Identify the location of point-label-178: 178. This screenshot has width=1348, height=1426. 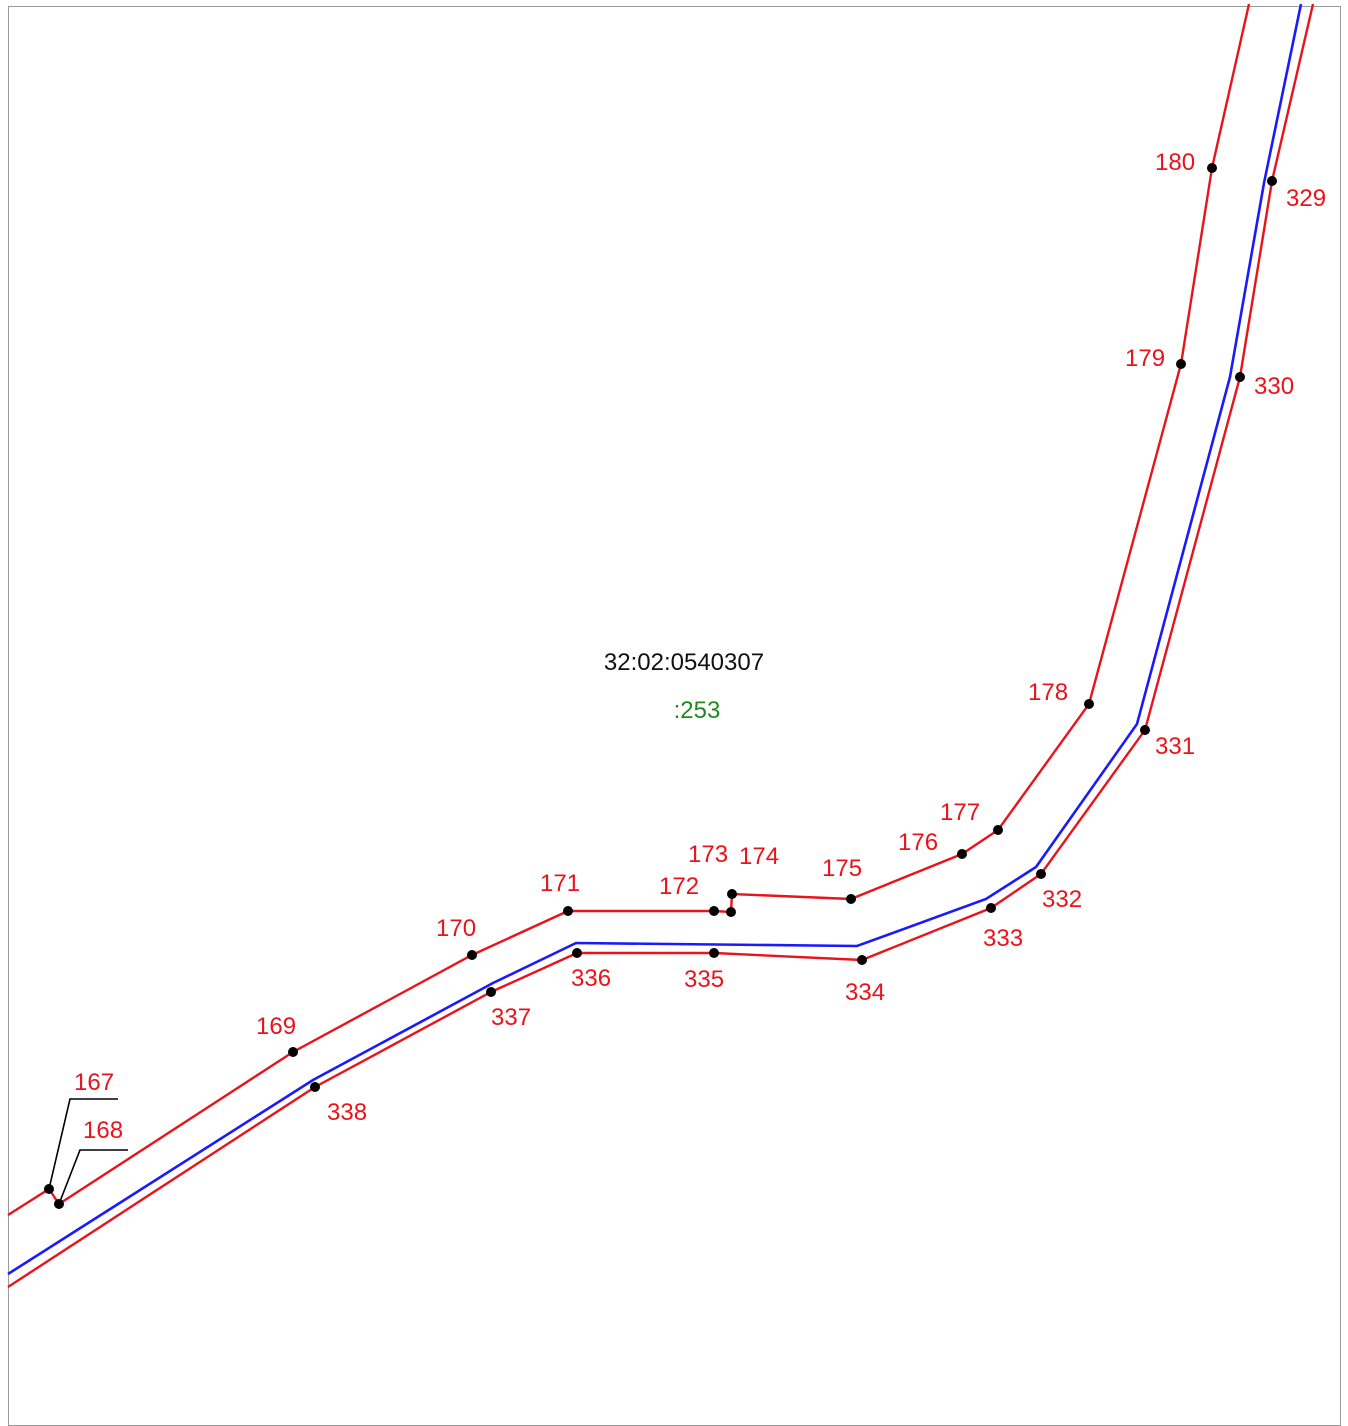
(1048, 692).